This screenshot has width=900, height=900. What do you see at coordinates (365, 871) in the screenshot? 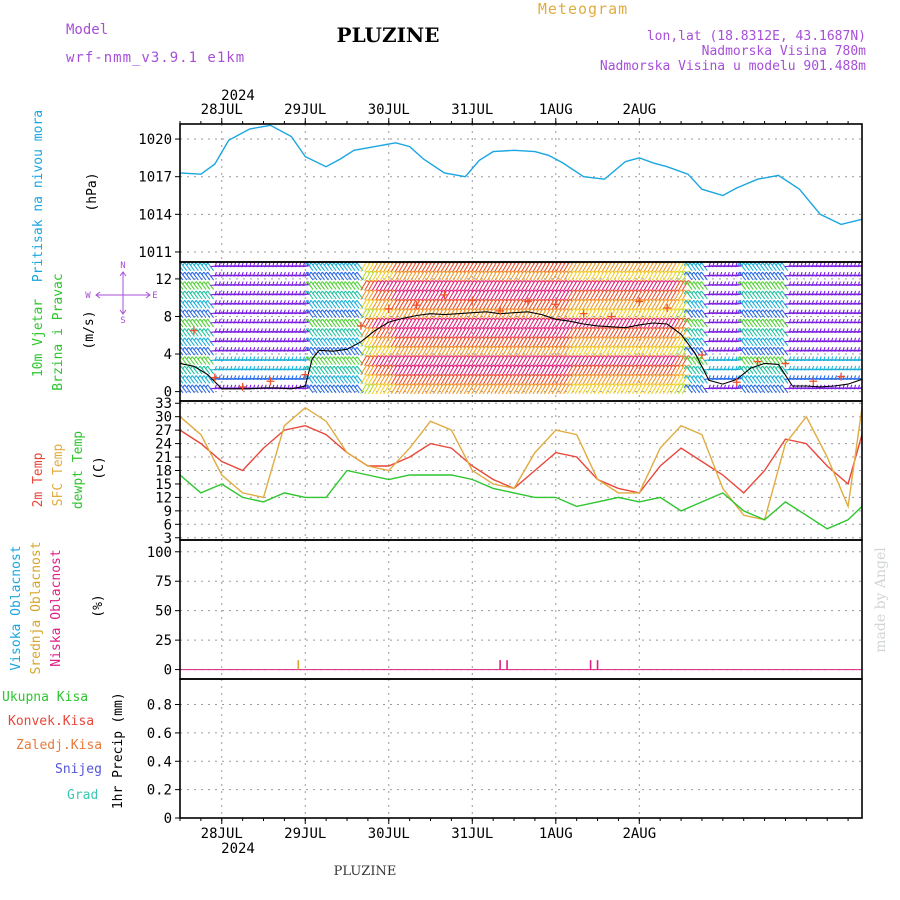
I see `footer-station: PLUZINE` at bounding box center [365, 871].